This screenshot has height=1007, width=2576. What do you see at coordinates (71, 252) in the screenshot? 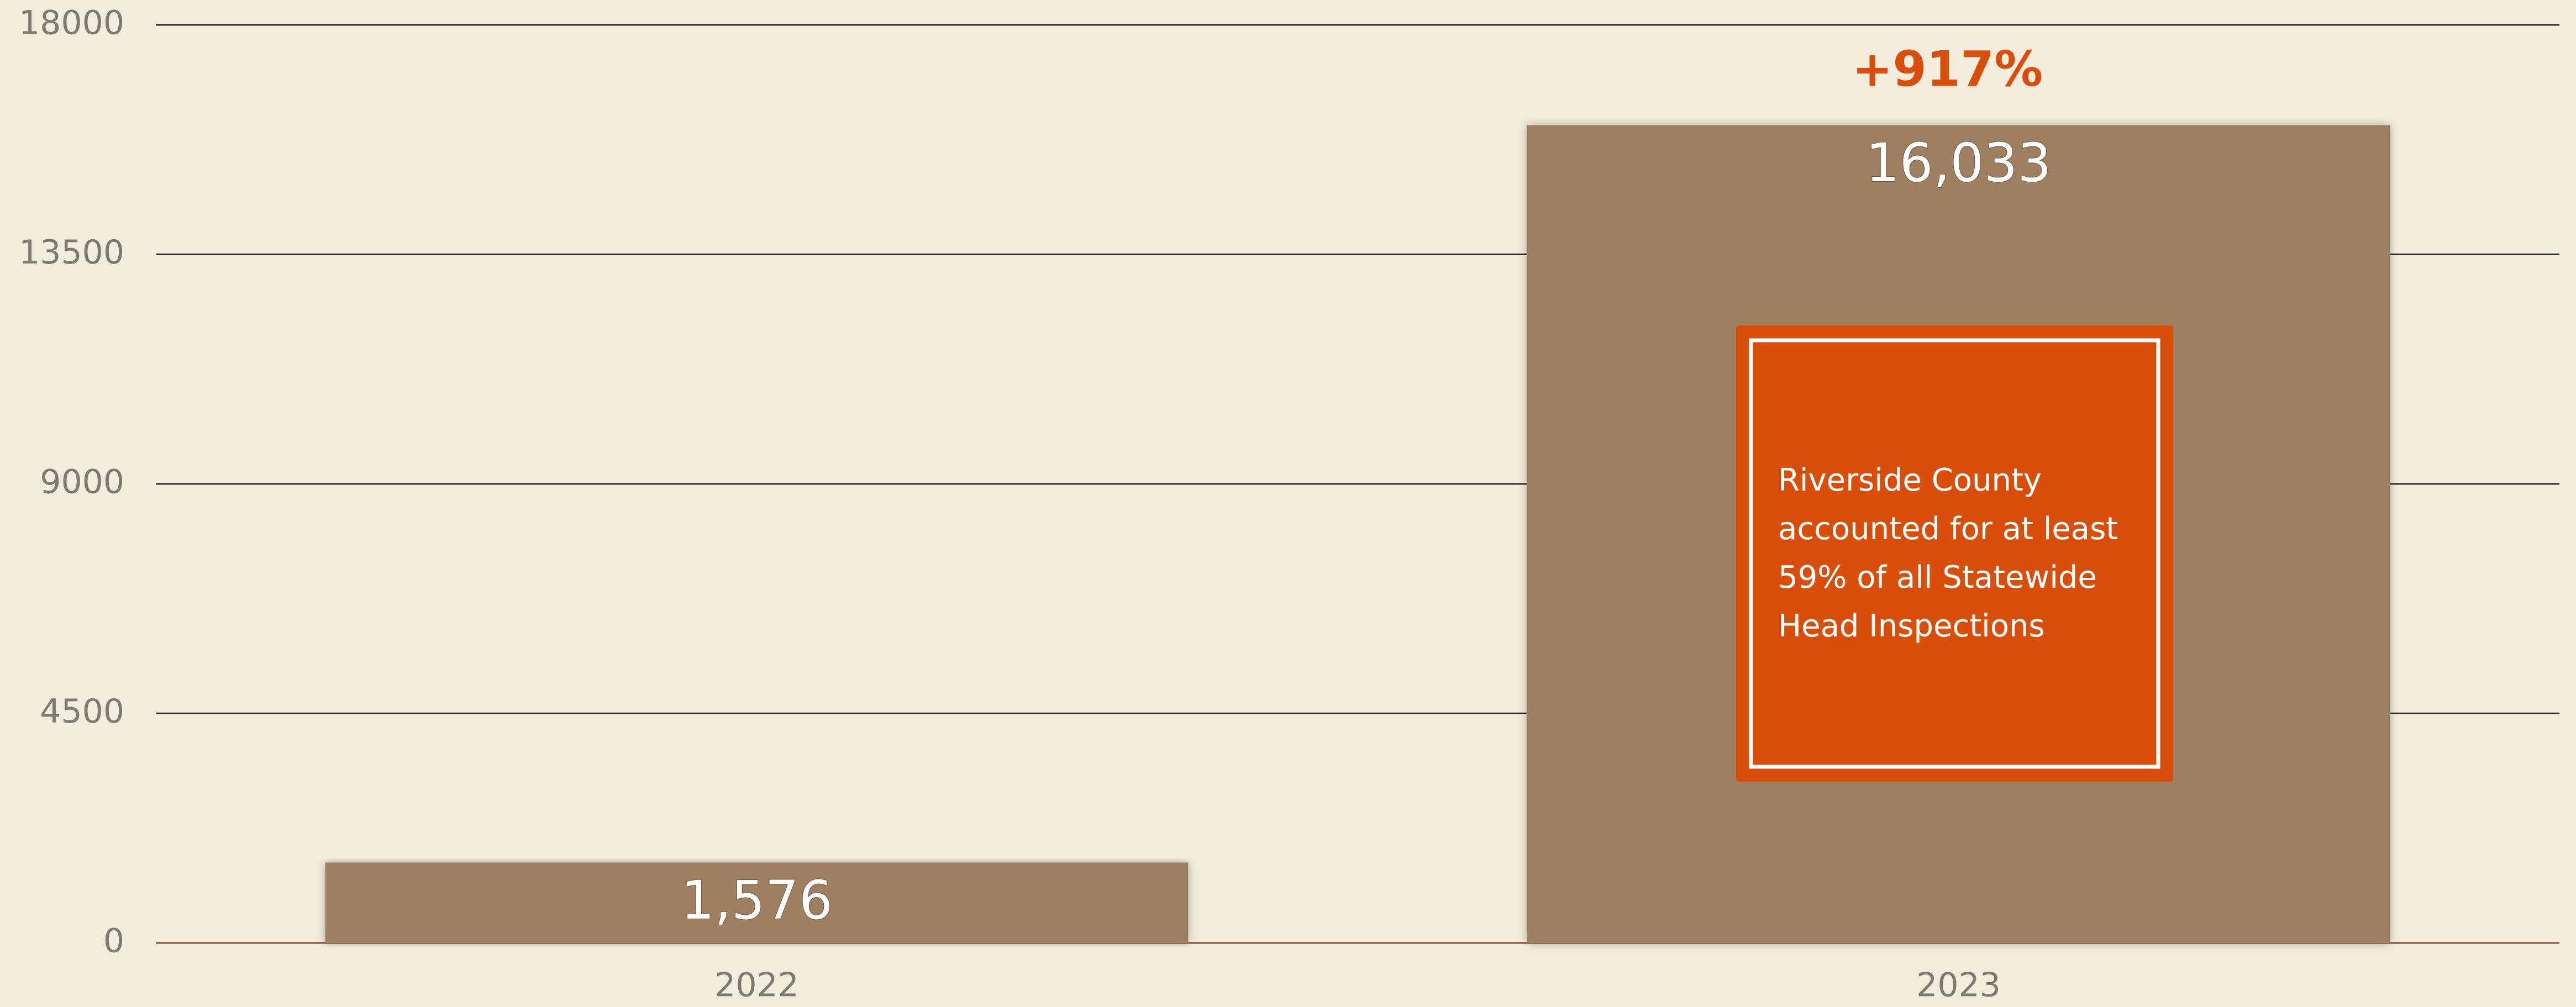
I see `y-tick-label: 13500` at bounding box center [71, 252].